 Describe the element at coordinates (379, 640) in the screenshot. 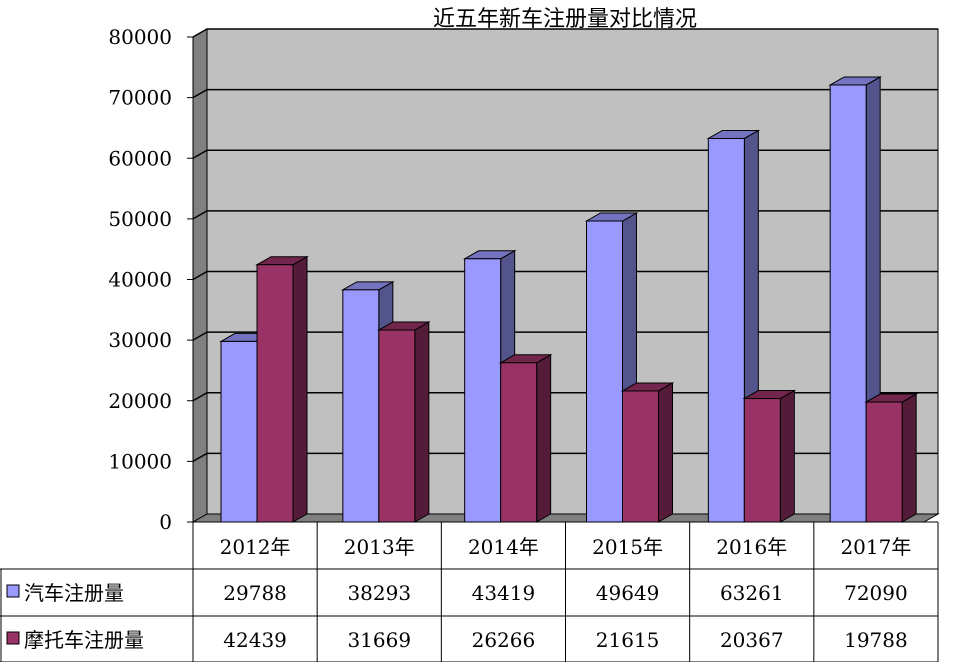

I see `data-label: 31669` at that location.